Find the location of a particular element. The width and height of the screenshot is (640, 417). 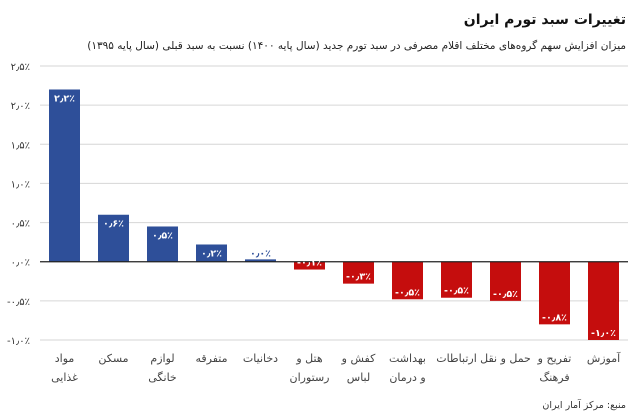

category-label: فرهنگ is located at coordinates (554, 377).